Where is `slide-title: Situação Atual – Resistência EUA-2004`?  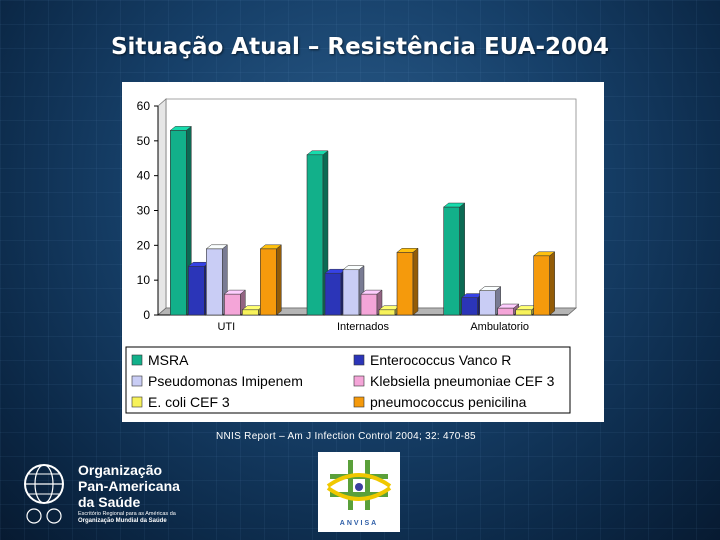 slide-title: Situação Atual – Resistência EUA-2004 is located at coordinates (359, 47).